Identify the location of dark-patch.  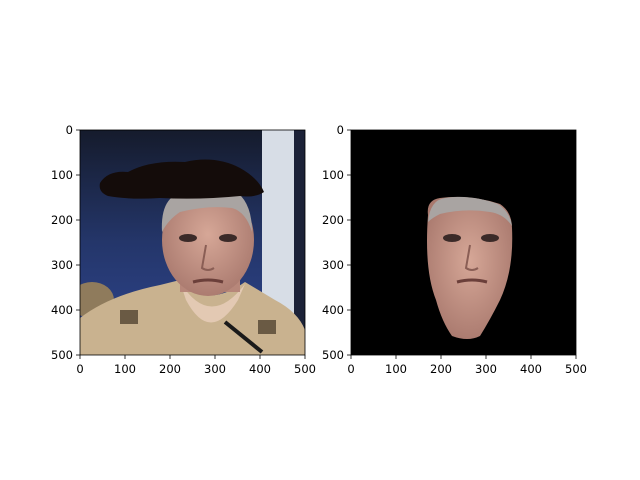
(182, 179).